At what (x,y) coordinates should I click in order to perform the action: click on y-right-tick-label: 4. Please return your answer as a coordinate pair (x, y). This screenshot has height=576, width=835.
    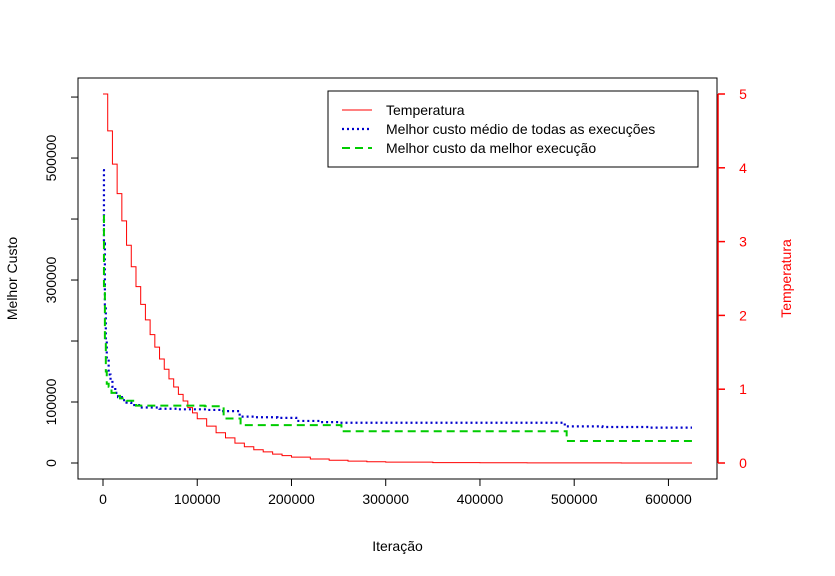
    Looking at the image, I should click on (743, 168).